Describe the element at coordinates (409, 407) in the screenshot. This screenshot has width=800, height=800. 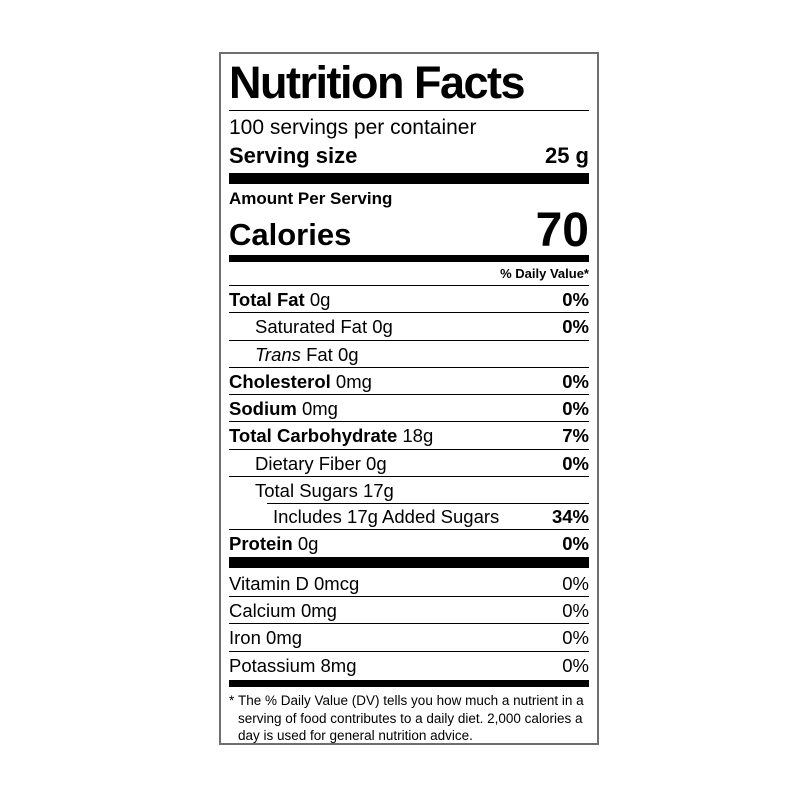
I see `nutrient-row-sodium: Sodium 0mg 0%` at that location.